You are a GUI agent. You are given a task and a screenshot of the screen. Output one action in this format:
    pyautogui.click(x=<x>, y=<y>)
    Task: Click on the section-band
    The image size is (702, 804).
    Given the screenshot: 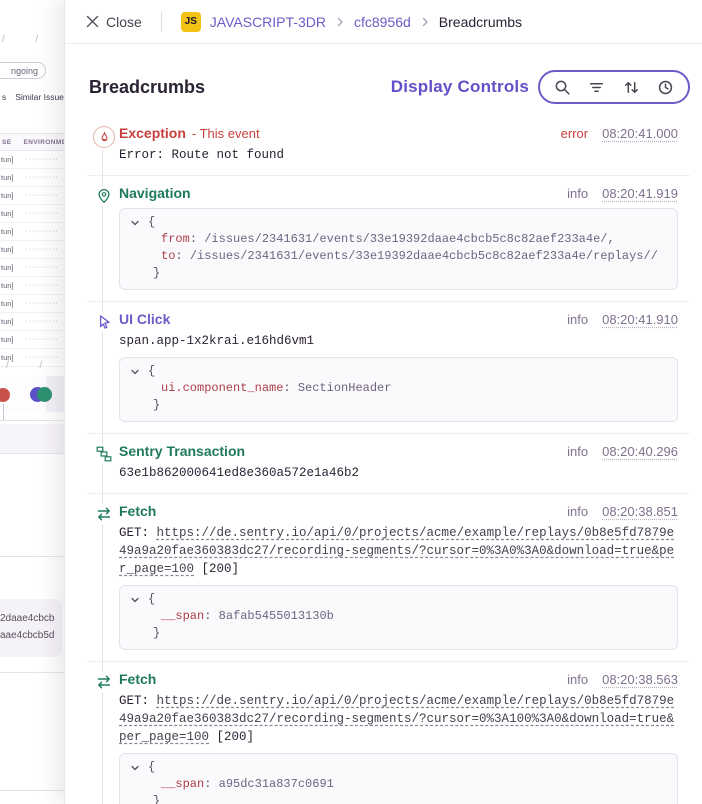 What is the action you would take?
    pyautogui.click(x=32, y=439)
    